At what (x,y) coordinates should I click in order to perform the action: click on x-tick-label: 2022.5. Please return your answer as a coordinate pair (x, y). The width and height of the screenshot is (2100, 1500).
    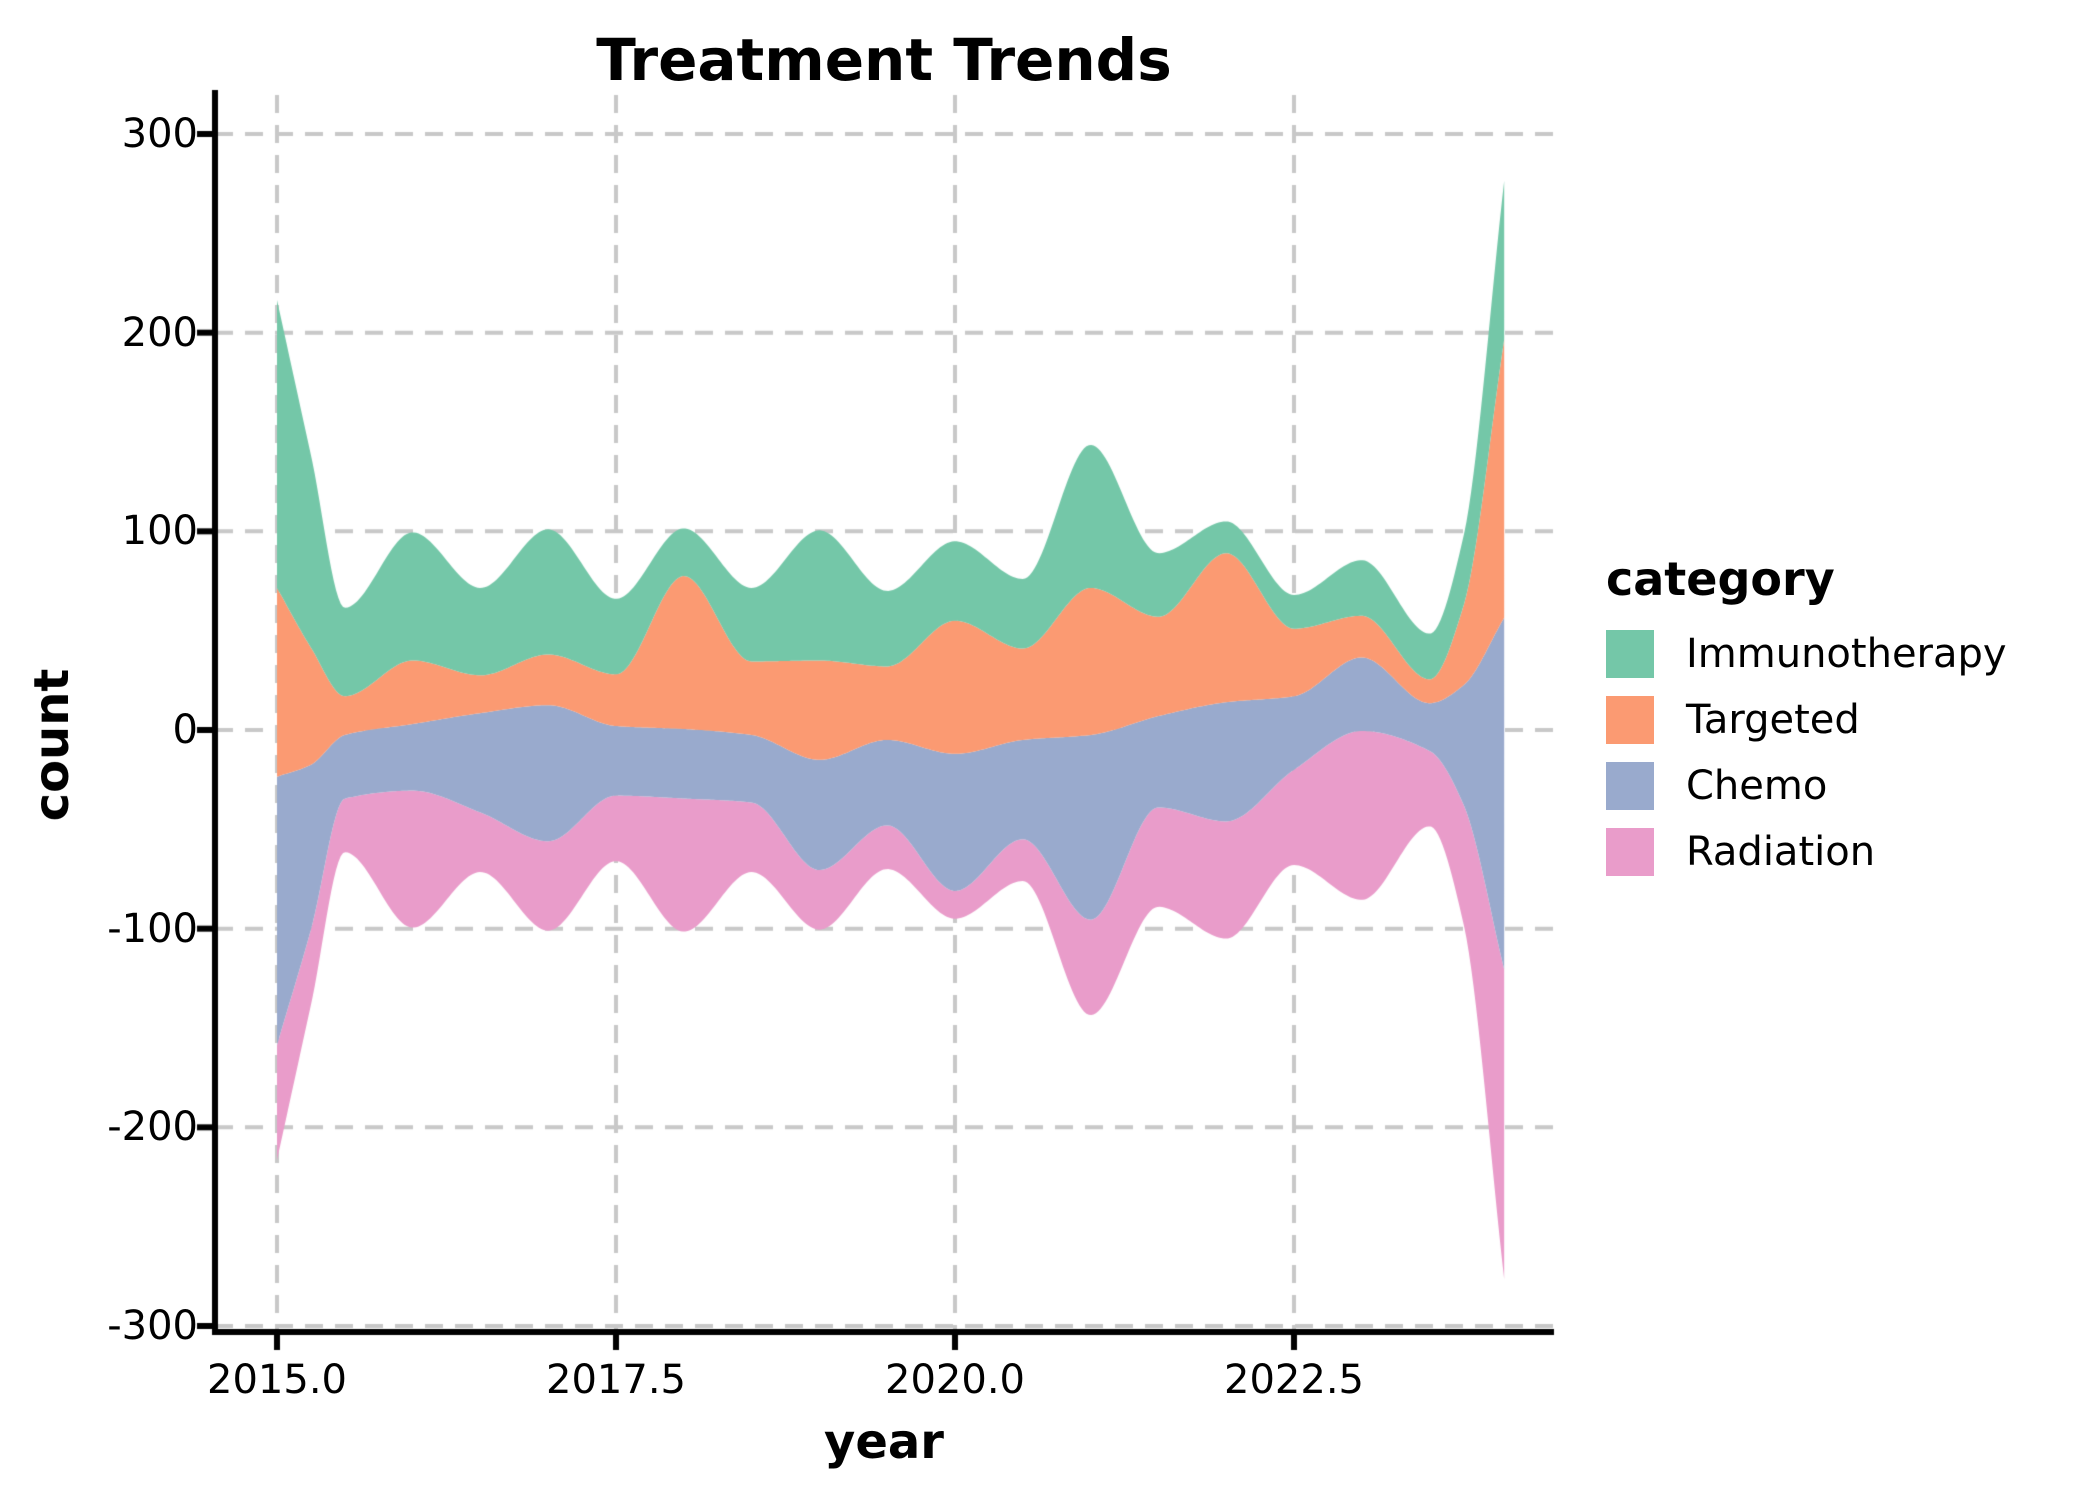
    Looking at the image, I should click on (1294, 1380).